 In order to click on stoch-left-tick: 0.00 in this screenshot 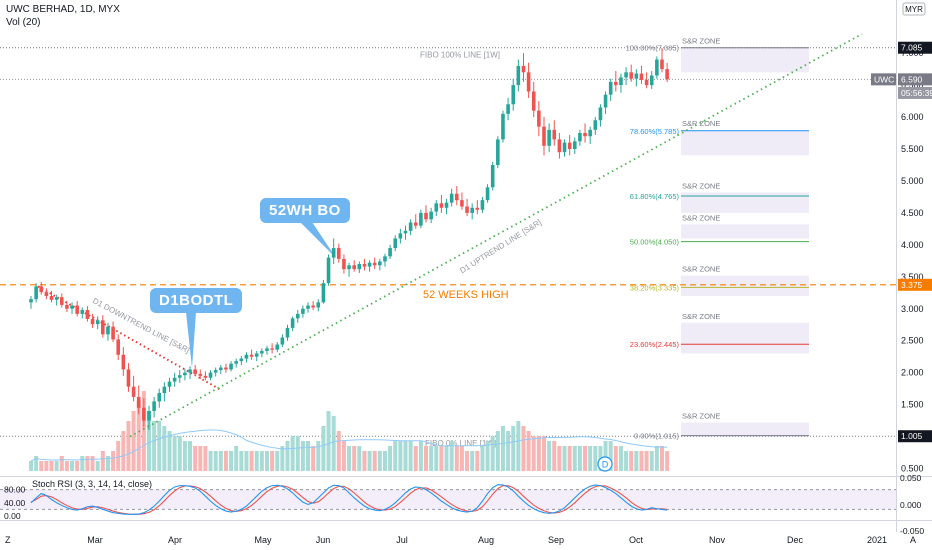, I will do `click(12, 516)`.